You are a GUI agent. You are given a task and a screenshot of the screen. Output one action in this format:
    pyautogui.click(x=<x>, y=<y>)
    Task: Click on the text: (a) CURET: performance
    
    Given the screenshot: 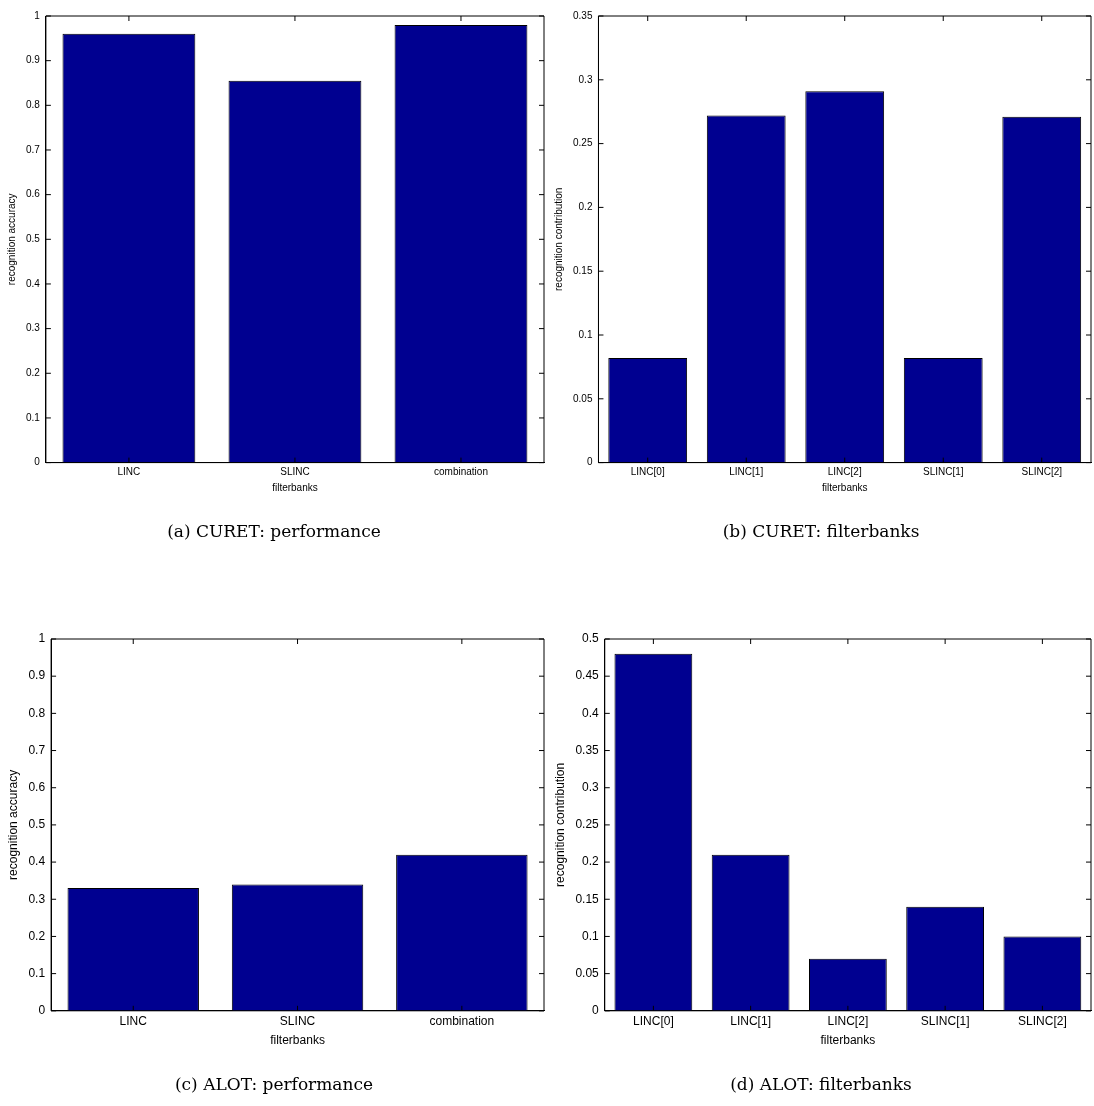 What is the action you would take?
    pyautogui.click(x=274, y=531)
    